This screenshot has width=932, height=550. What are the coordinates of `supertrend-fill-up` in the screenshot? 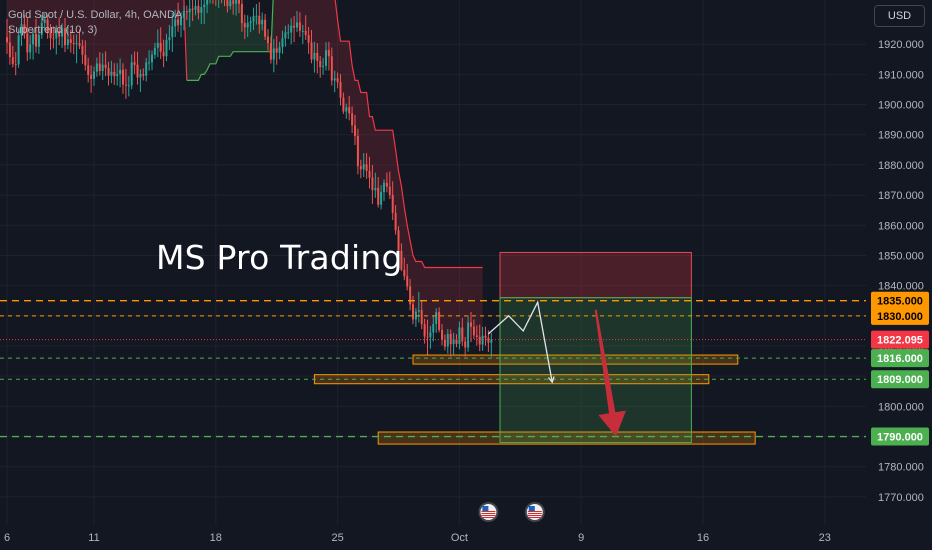 It's located at (230, 40).